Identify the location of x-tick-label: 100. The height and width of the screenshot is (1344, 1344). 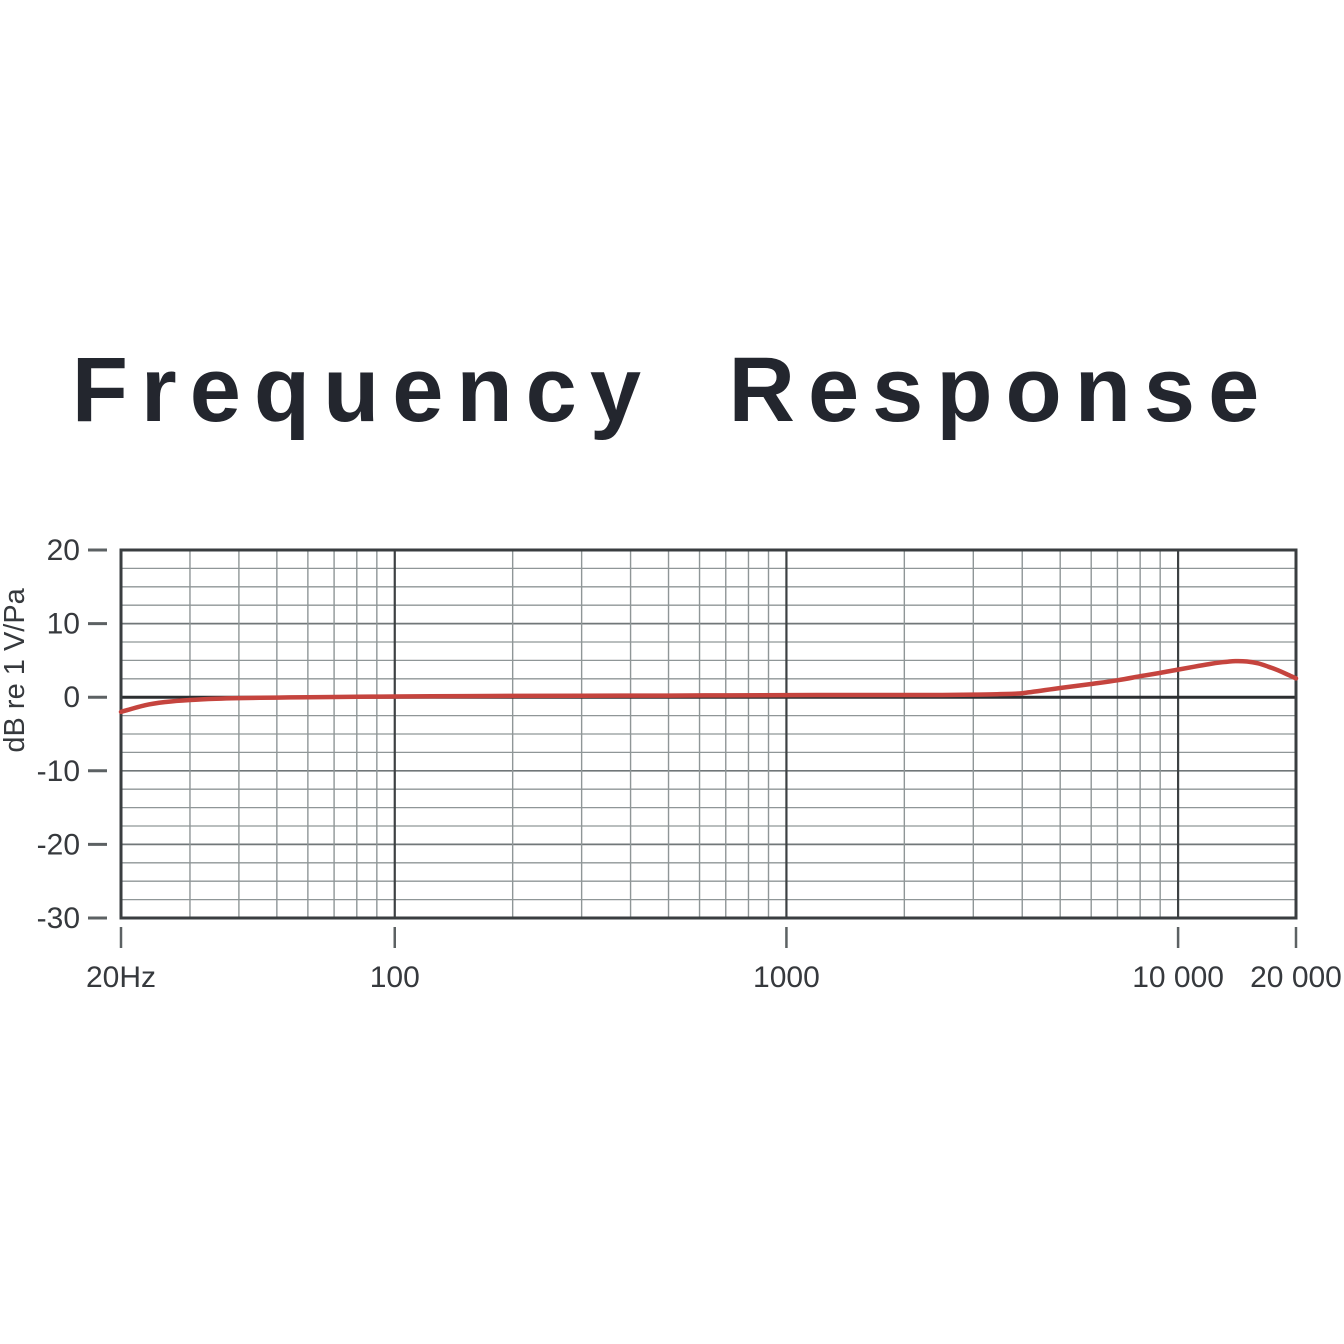
(395, 977).